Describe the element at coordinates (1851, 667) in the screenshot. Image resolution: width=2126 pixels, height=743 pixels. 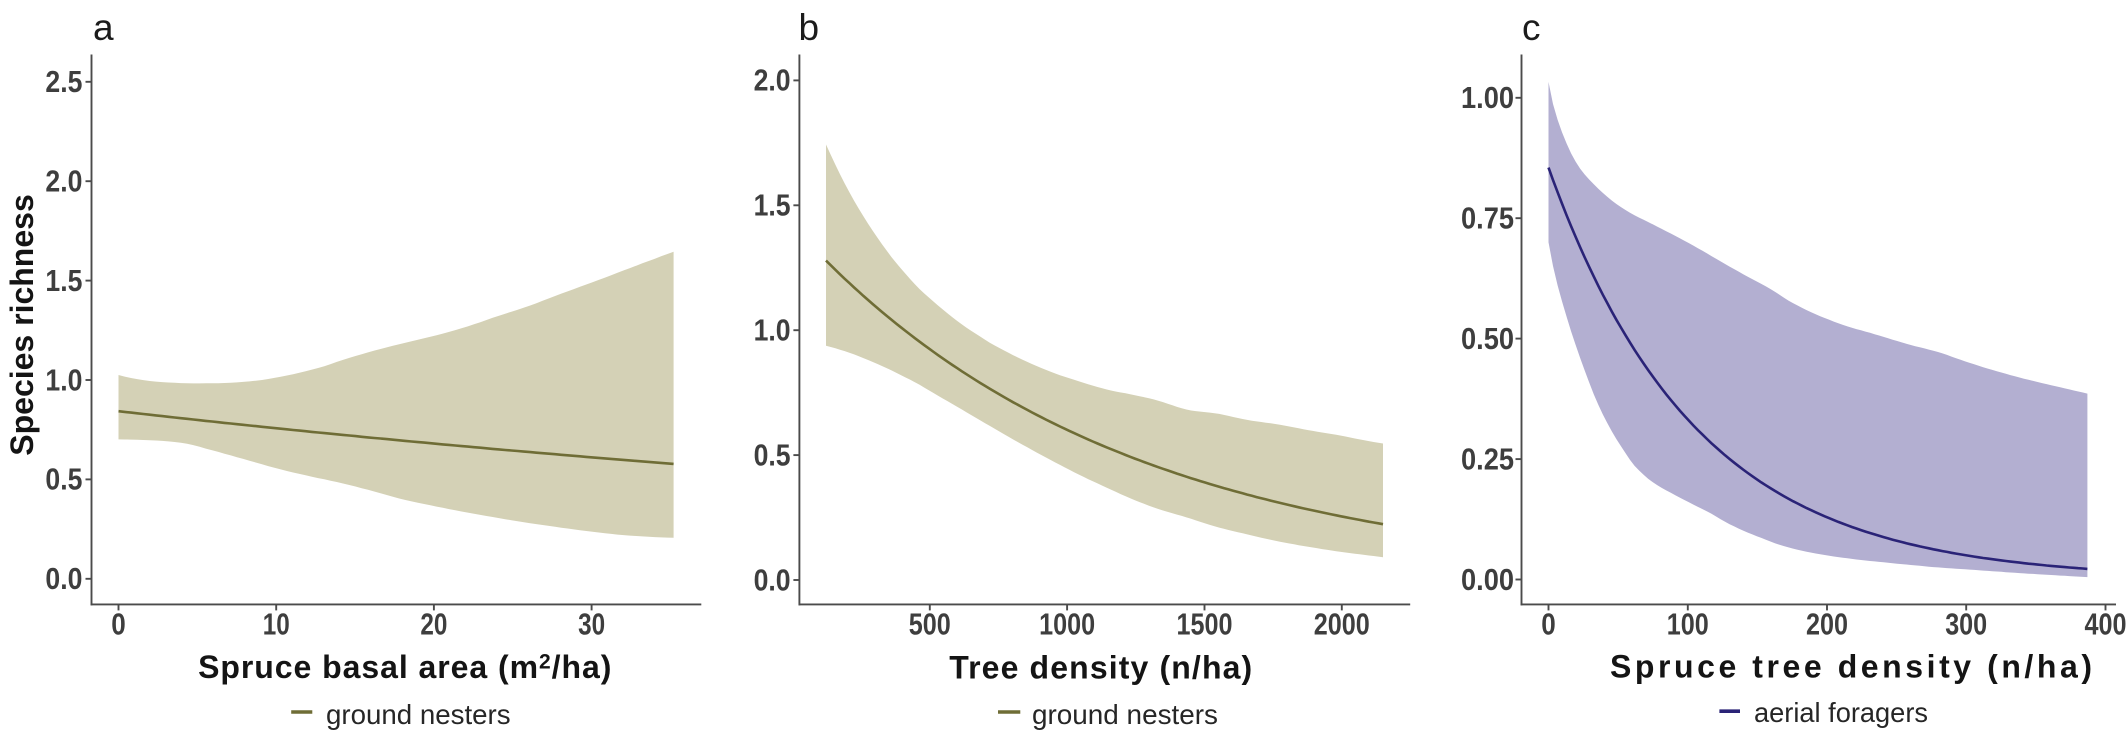
I see `svg-text: Spruce tree density (n/ha)` at that location.